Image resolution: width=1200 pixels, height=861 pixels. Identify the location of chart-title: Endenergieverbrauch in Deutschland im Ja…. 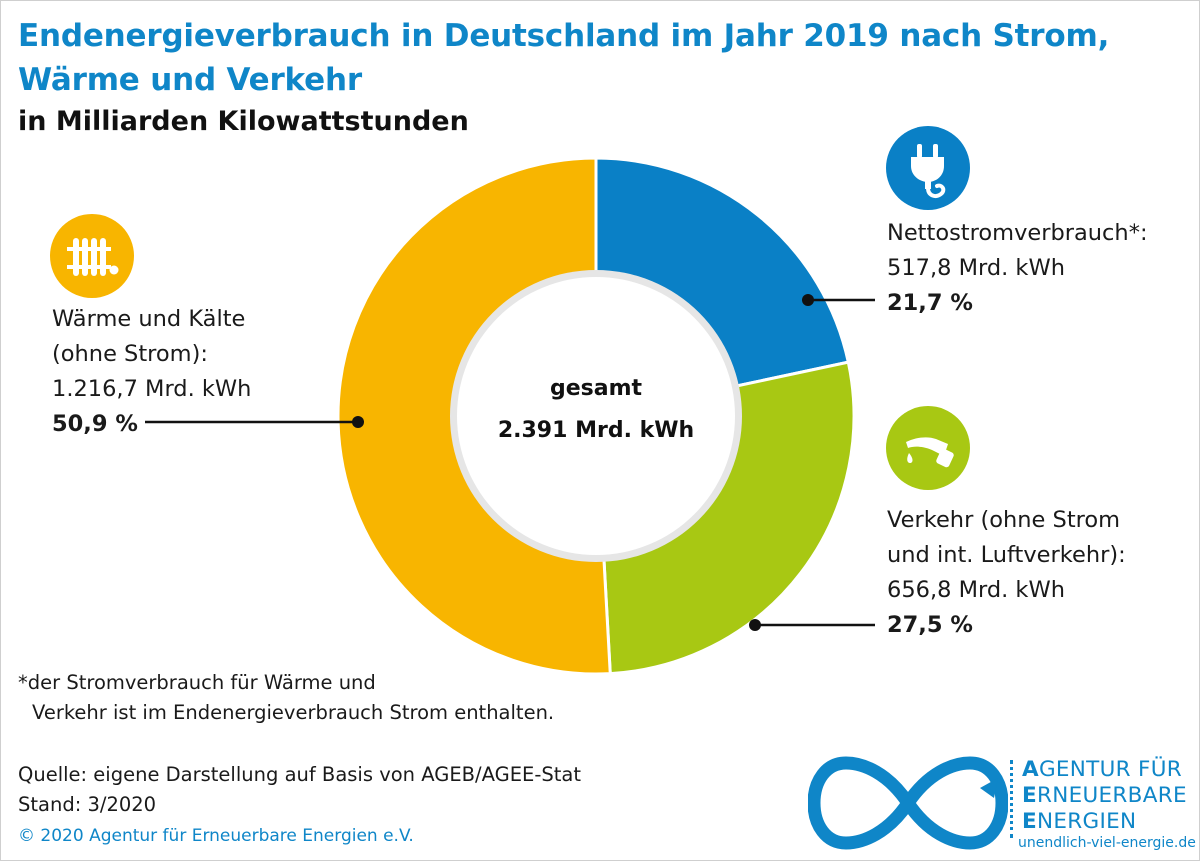
(603, 58).